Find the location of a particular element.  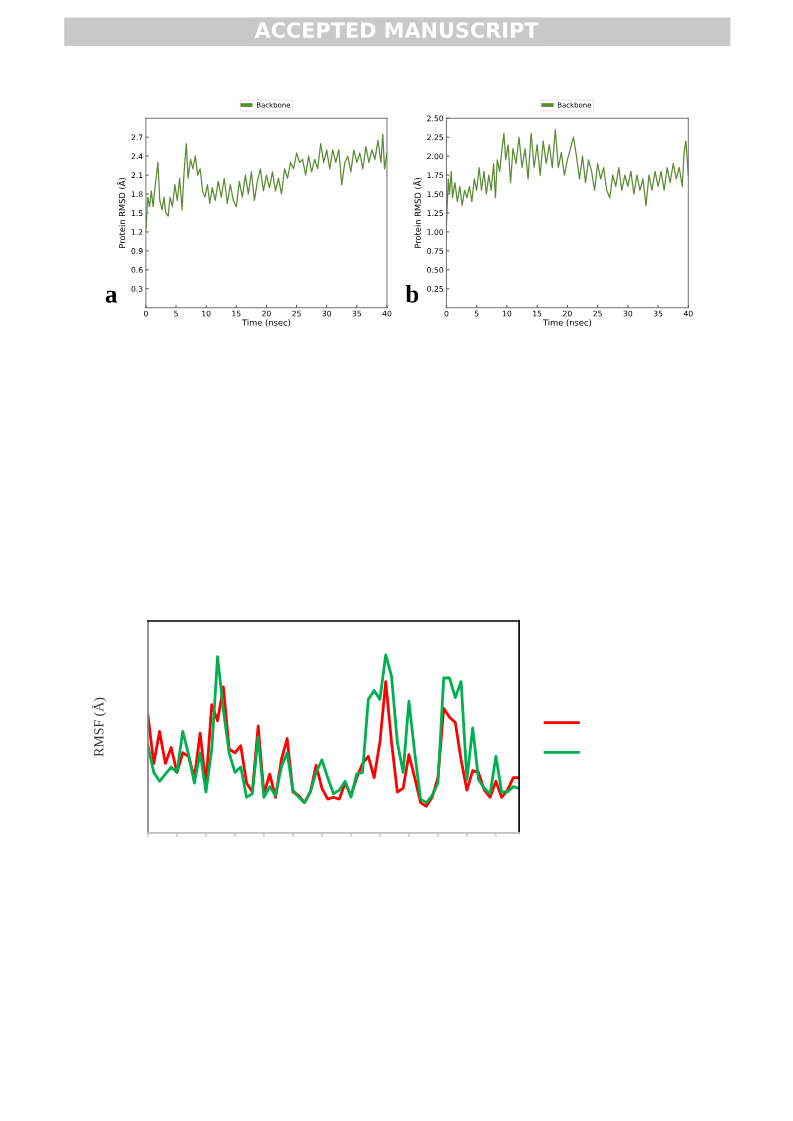

text: b is located at coordinates (412, 294).